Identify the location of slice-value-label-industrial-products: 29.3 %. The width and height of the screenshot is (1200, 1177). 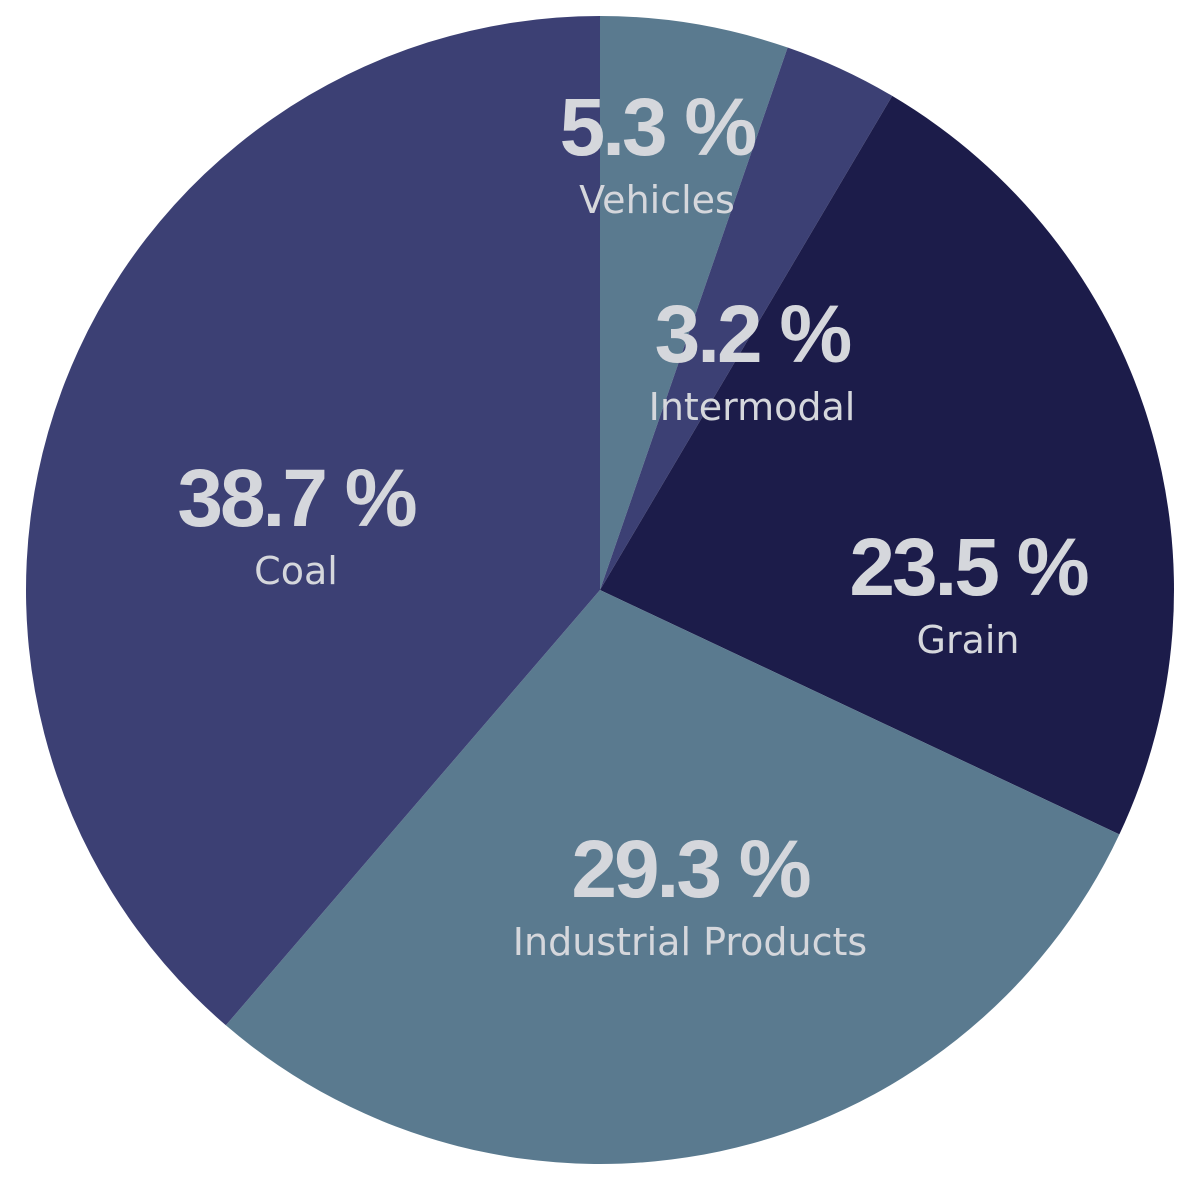
(690, 869).